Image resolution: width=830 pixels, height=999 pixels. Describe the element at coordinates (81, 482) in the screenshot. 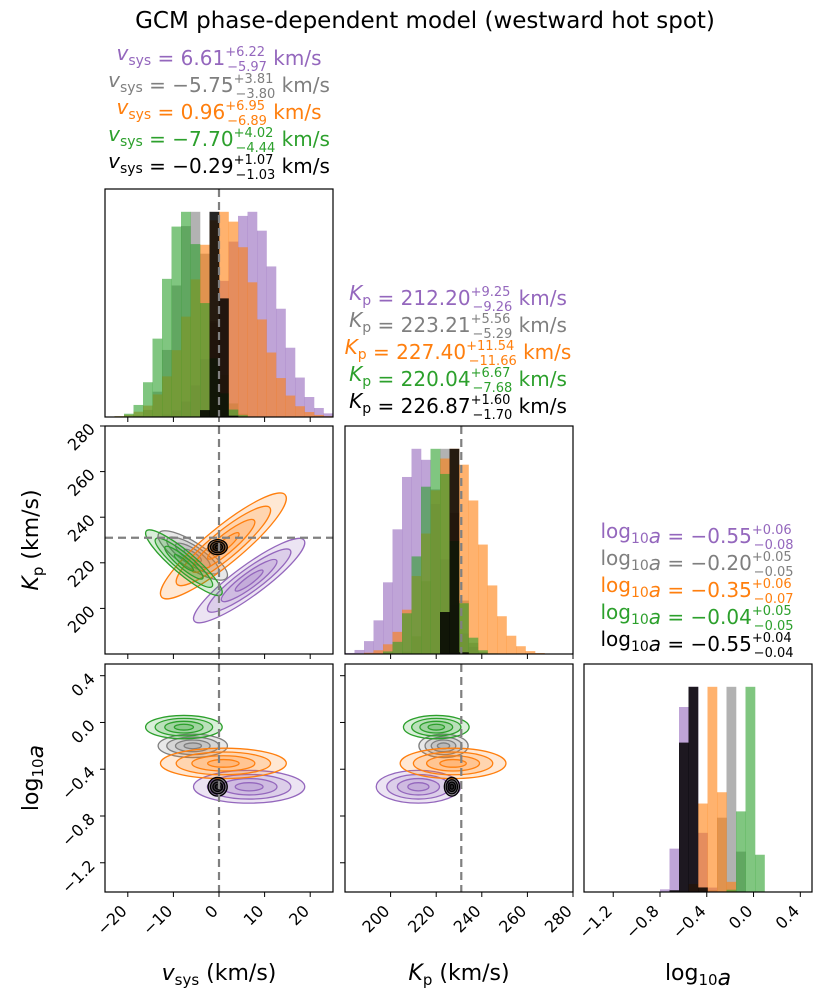

I see `y-tick-label: 260` at that location.